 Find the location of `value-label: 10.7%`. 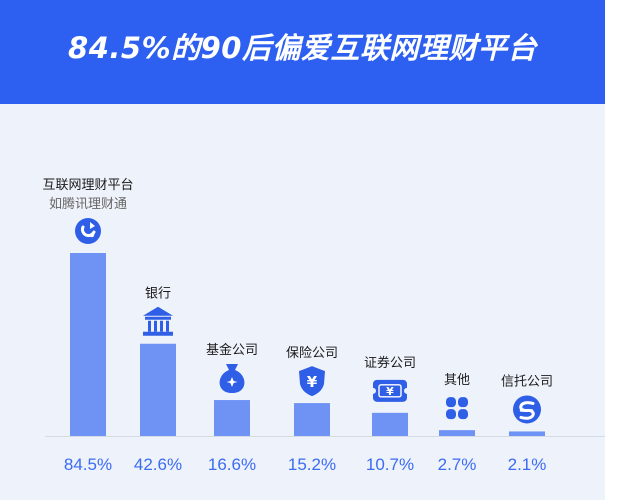

value-label: 10.7% is located at coordinates (390, 464).